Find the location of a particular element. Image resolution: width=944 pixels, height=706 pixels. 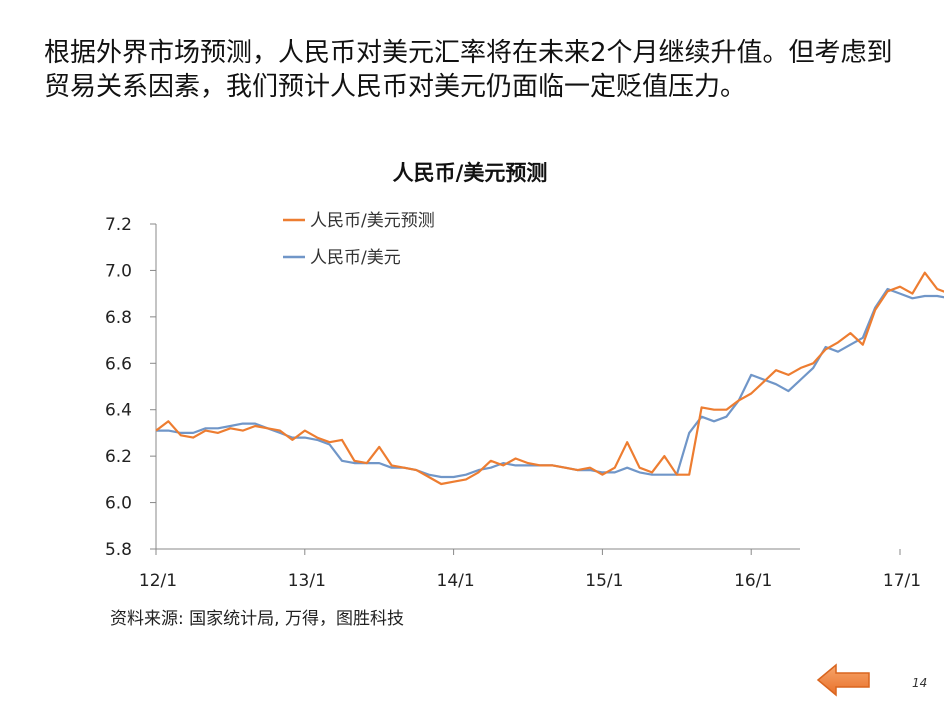

y-tick-label: 6.4 is located at coordinates (118, 411).